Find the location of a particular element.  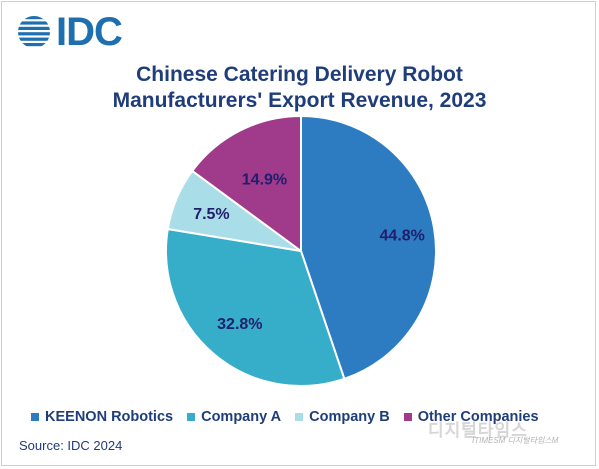

legend-item-company-b: Company B is located at coordinates (342, 417).